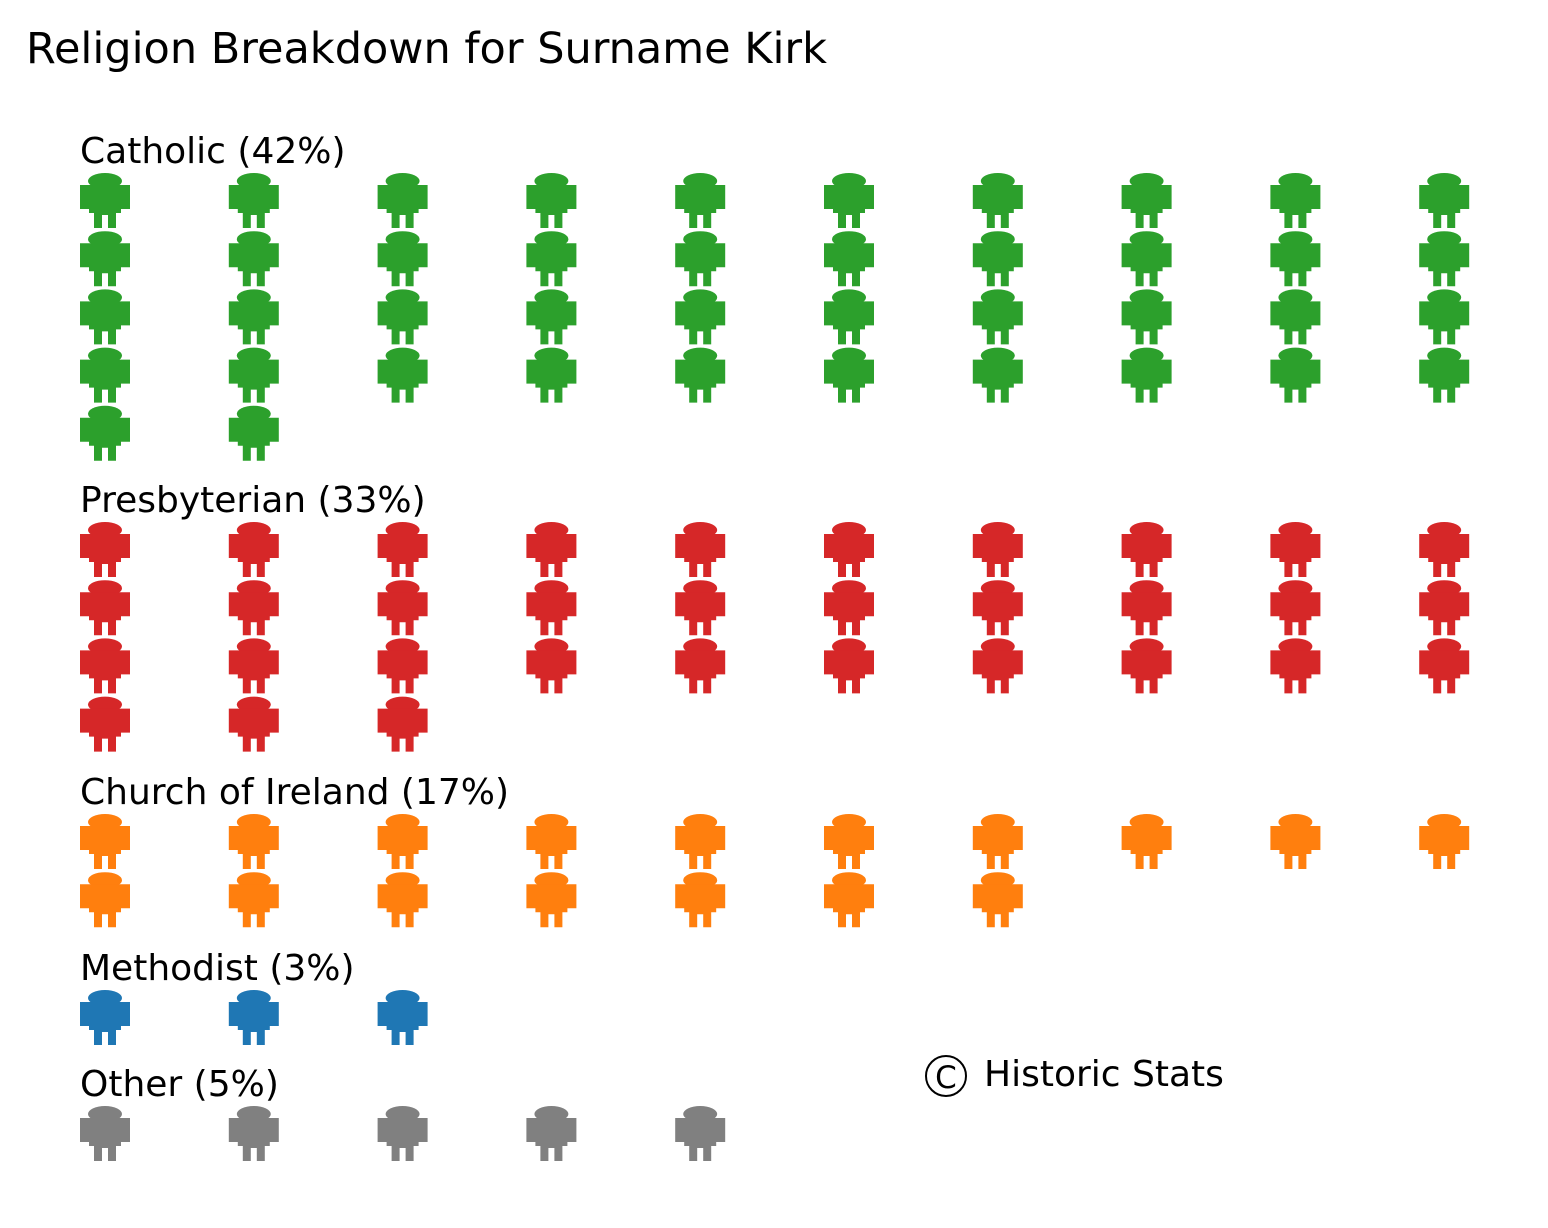  What do you see at coordinates (775, 850) in the screenshot?
I see `group-church-of-ireland: Church of Ireland (17%)` at bounding box center [775, 850].